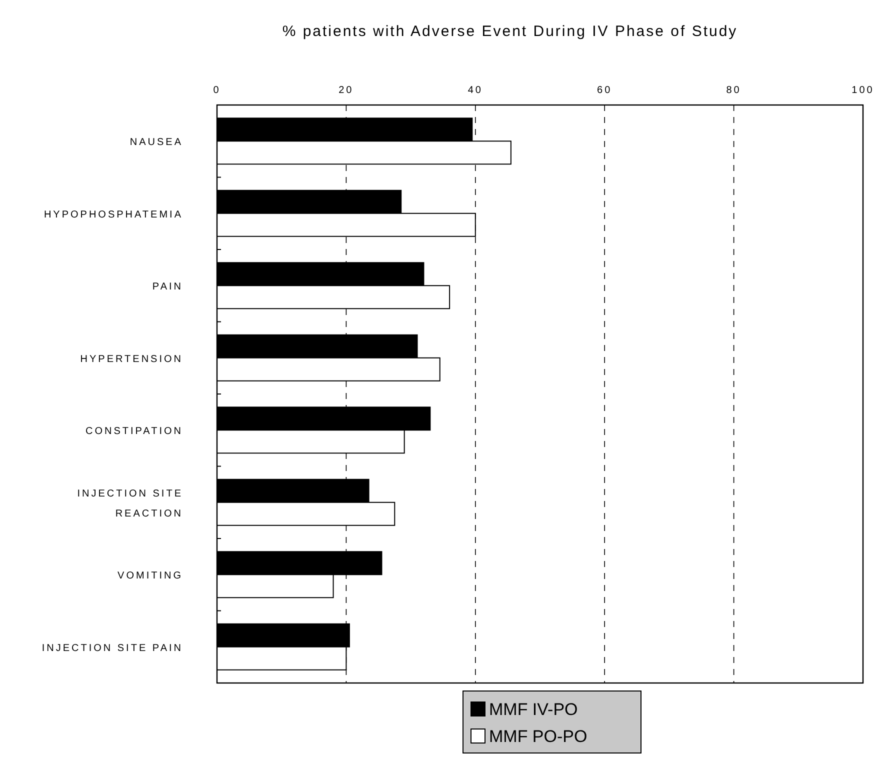  What do you see at coordinates (130, 504) in the screenshot?
I see `y-tick-label: INJECTION SITE REACTION` at bounding box center [130, 504].